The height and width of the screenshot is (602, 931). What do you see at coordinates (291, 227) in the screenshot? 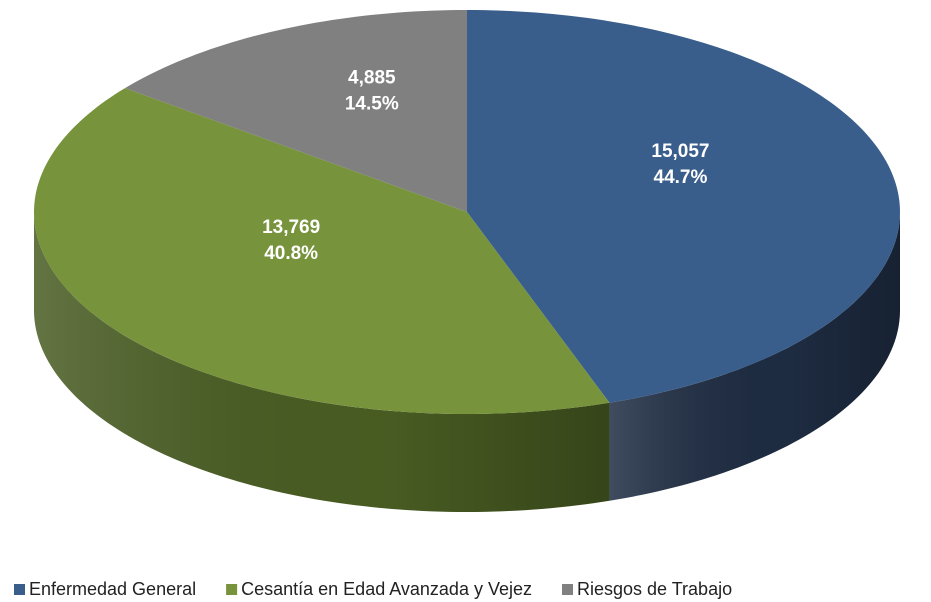
I see `value-label: 13,769` at bounding box center [291, 227].